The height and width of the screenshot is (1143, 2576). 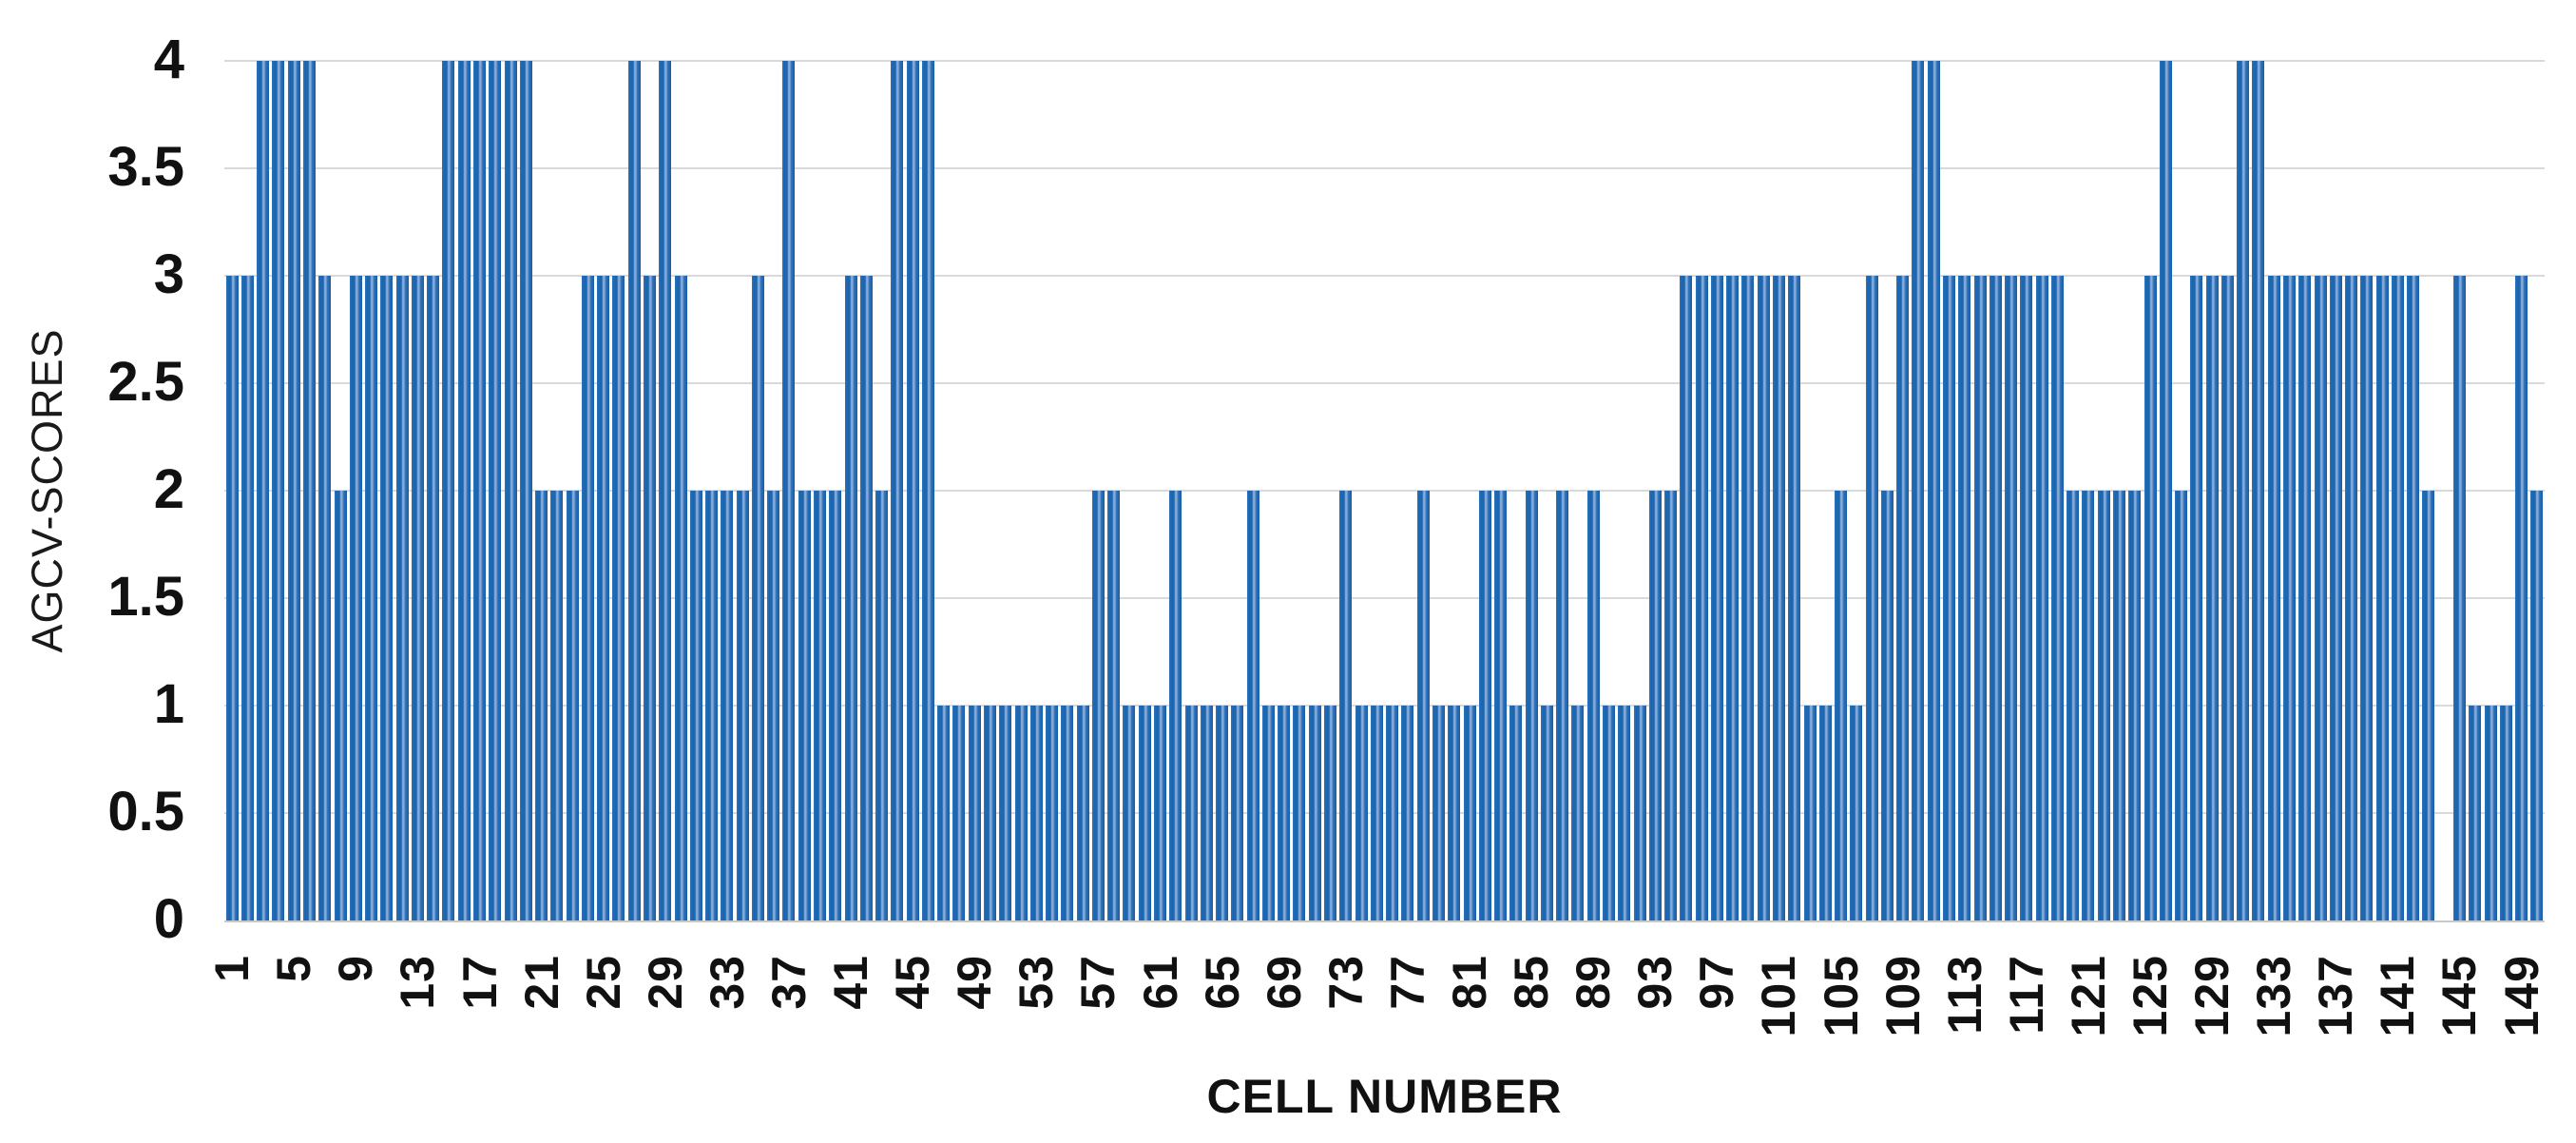 I want to click on x-tick-label-13: 13, so click(x=418, y=982).